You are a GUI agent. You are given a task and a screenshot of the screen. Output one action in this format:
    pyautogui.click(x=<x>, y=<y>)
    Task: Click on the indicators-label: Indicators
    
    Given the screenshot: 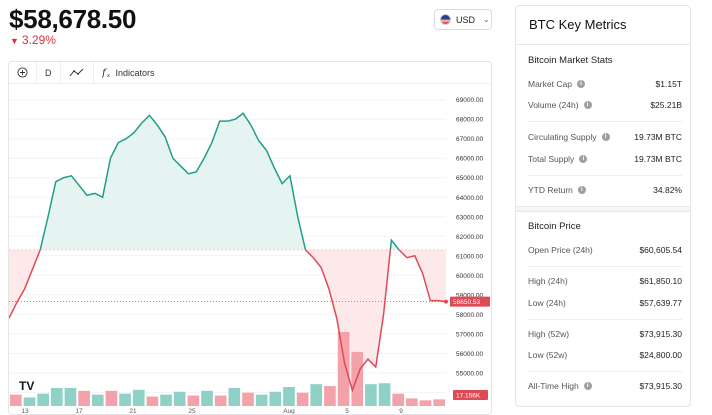 What is the action you would take?
    pyautogui.click(x=135, y=72)
    